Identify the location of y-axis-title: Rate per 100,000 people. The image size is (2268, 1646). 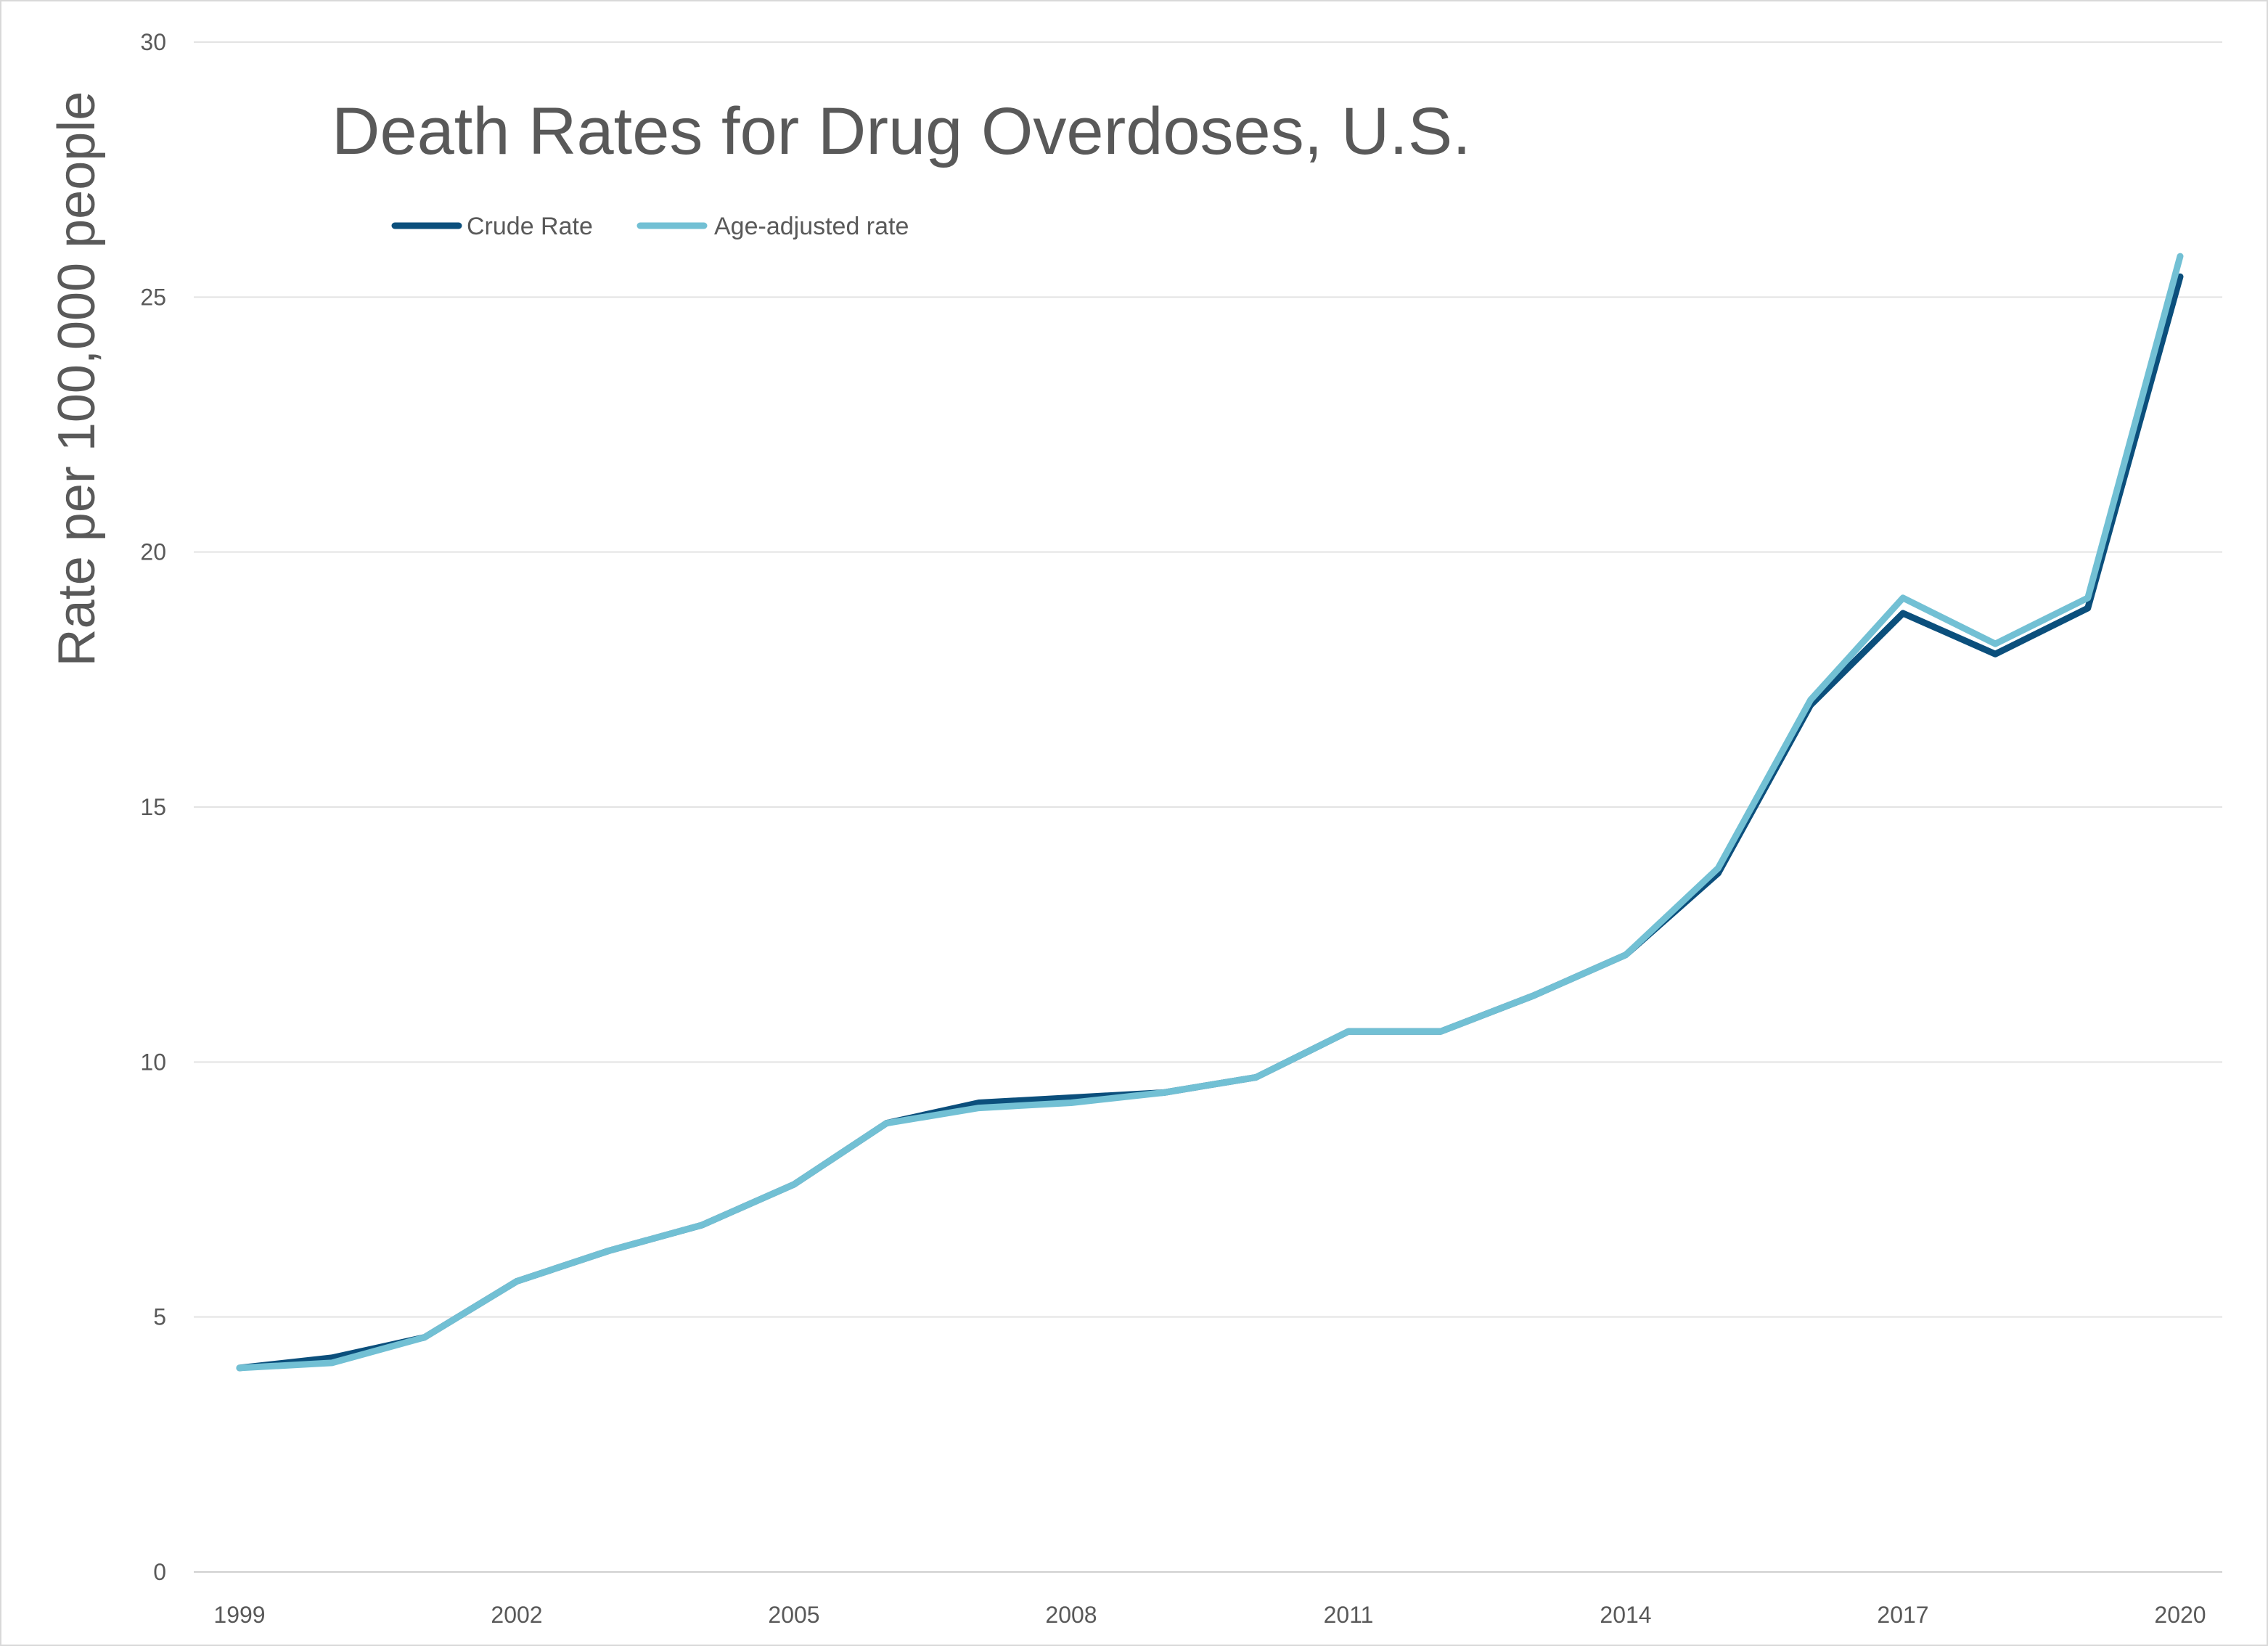
(77, 379).